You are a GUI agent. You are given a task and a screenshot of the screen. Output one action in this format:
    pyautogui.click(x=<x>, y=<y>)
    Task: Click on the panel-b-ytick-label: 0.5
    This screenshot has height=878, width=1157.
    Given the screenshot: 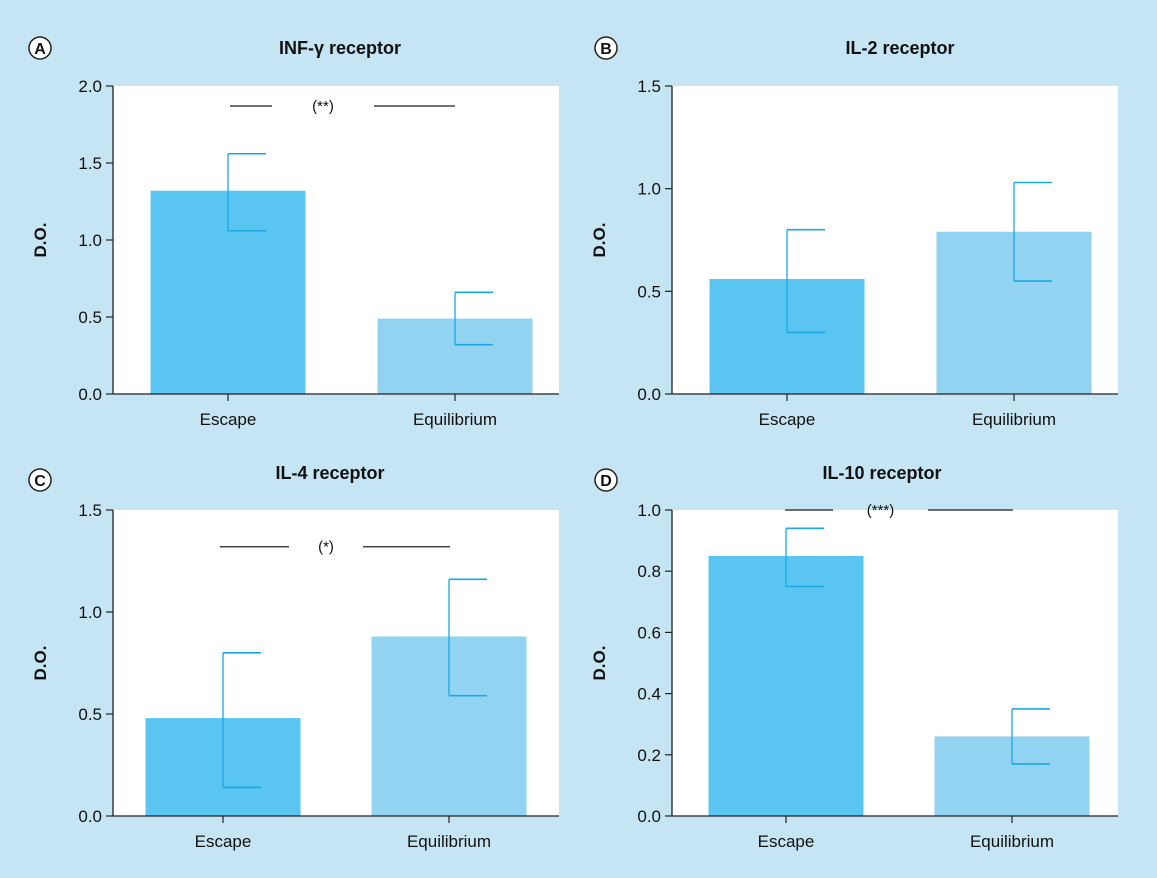 What is the action you would take?
    pyautogui.click(x=649, y=291)
    